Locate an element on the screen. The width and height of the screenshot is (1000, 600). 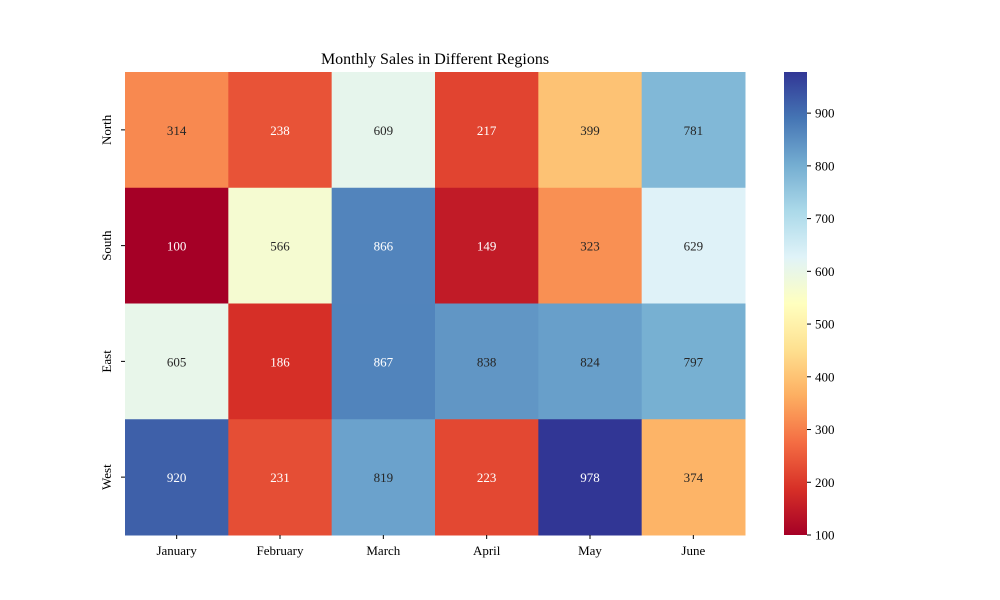
cell-value-label: 781 is located at coordinates (694, 130).